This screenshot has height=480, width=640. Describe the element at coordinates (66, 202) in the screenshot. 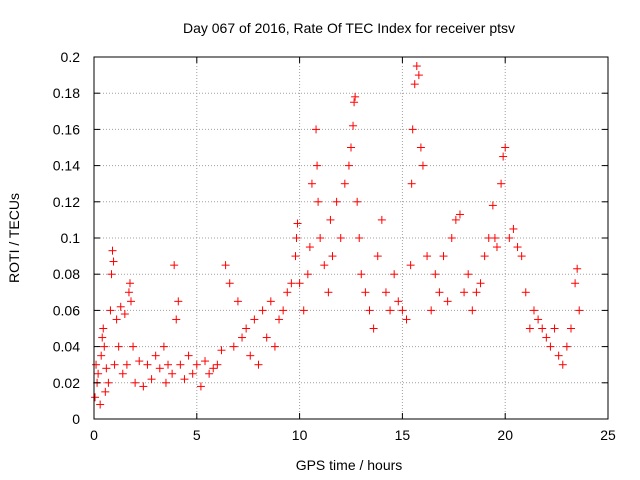

I see `y-tick-label: 0.12` at that location.